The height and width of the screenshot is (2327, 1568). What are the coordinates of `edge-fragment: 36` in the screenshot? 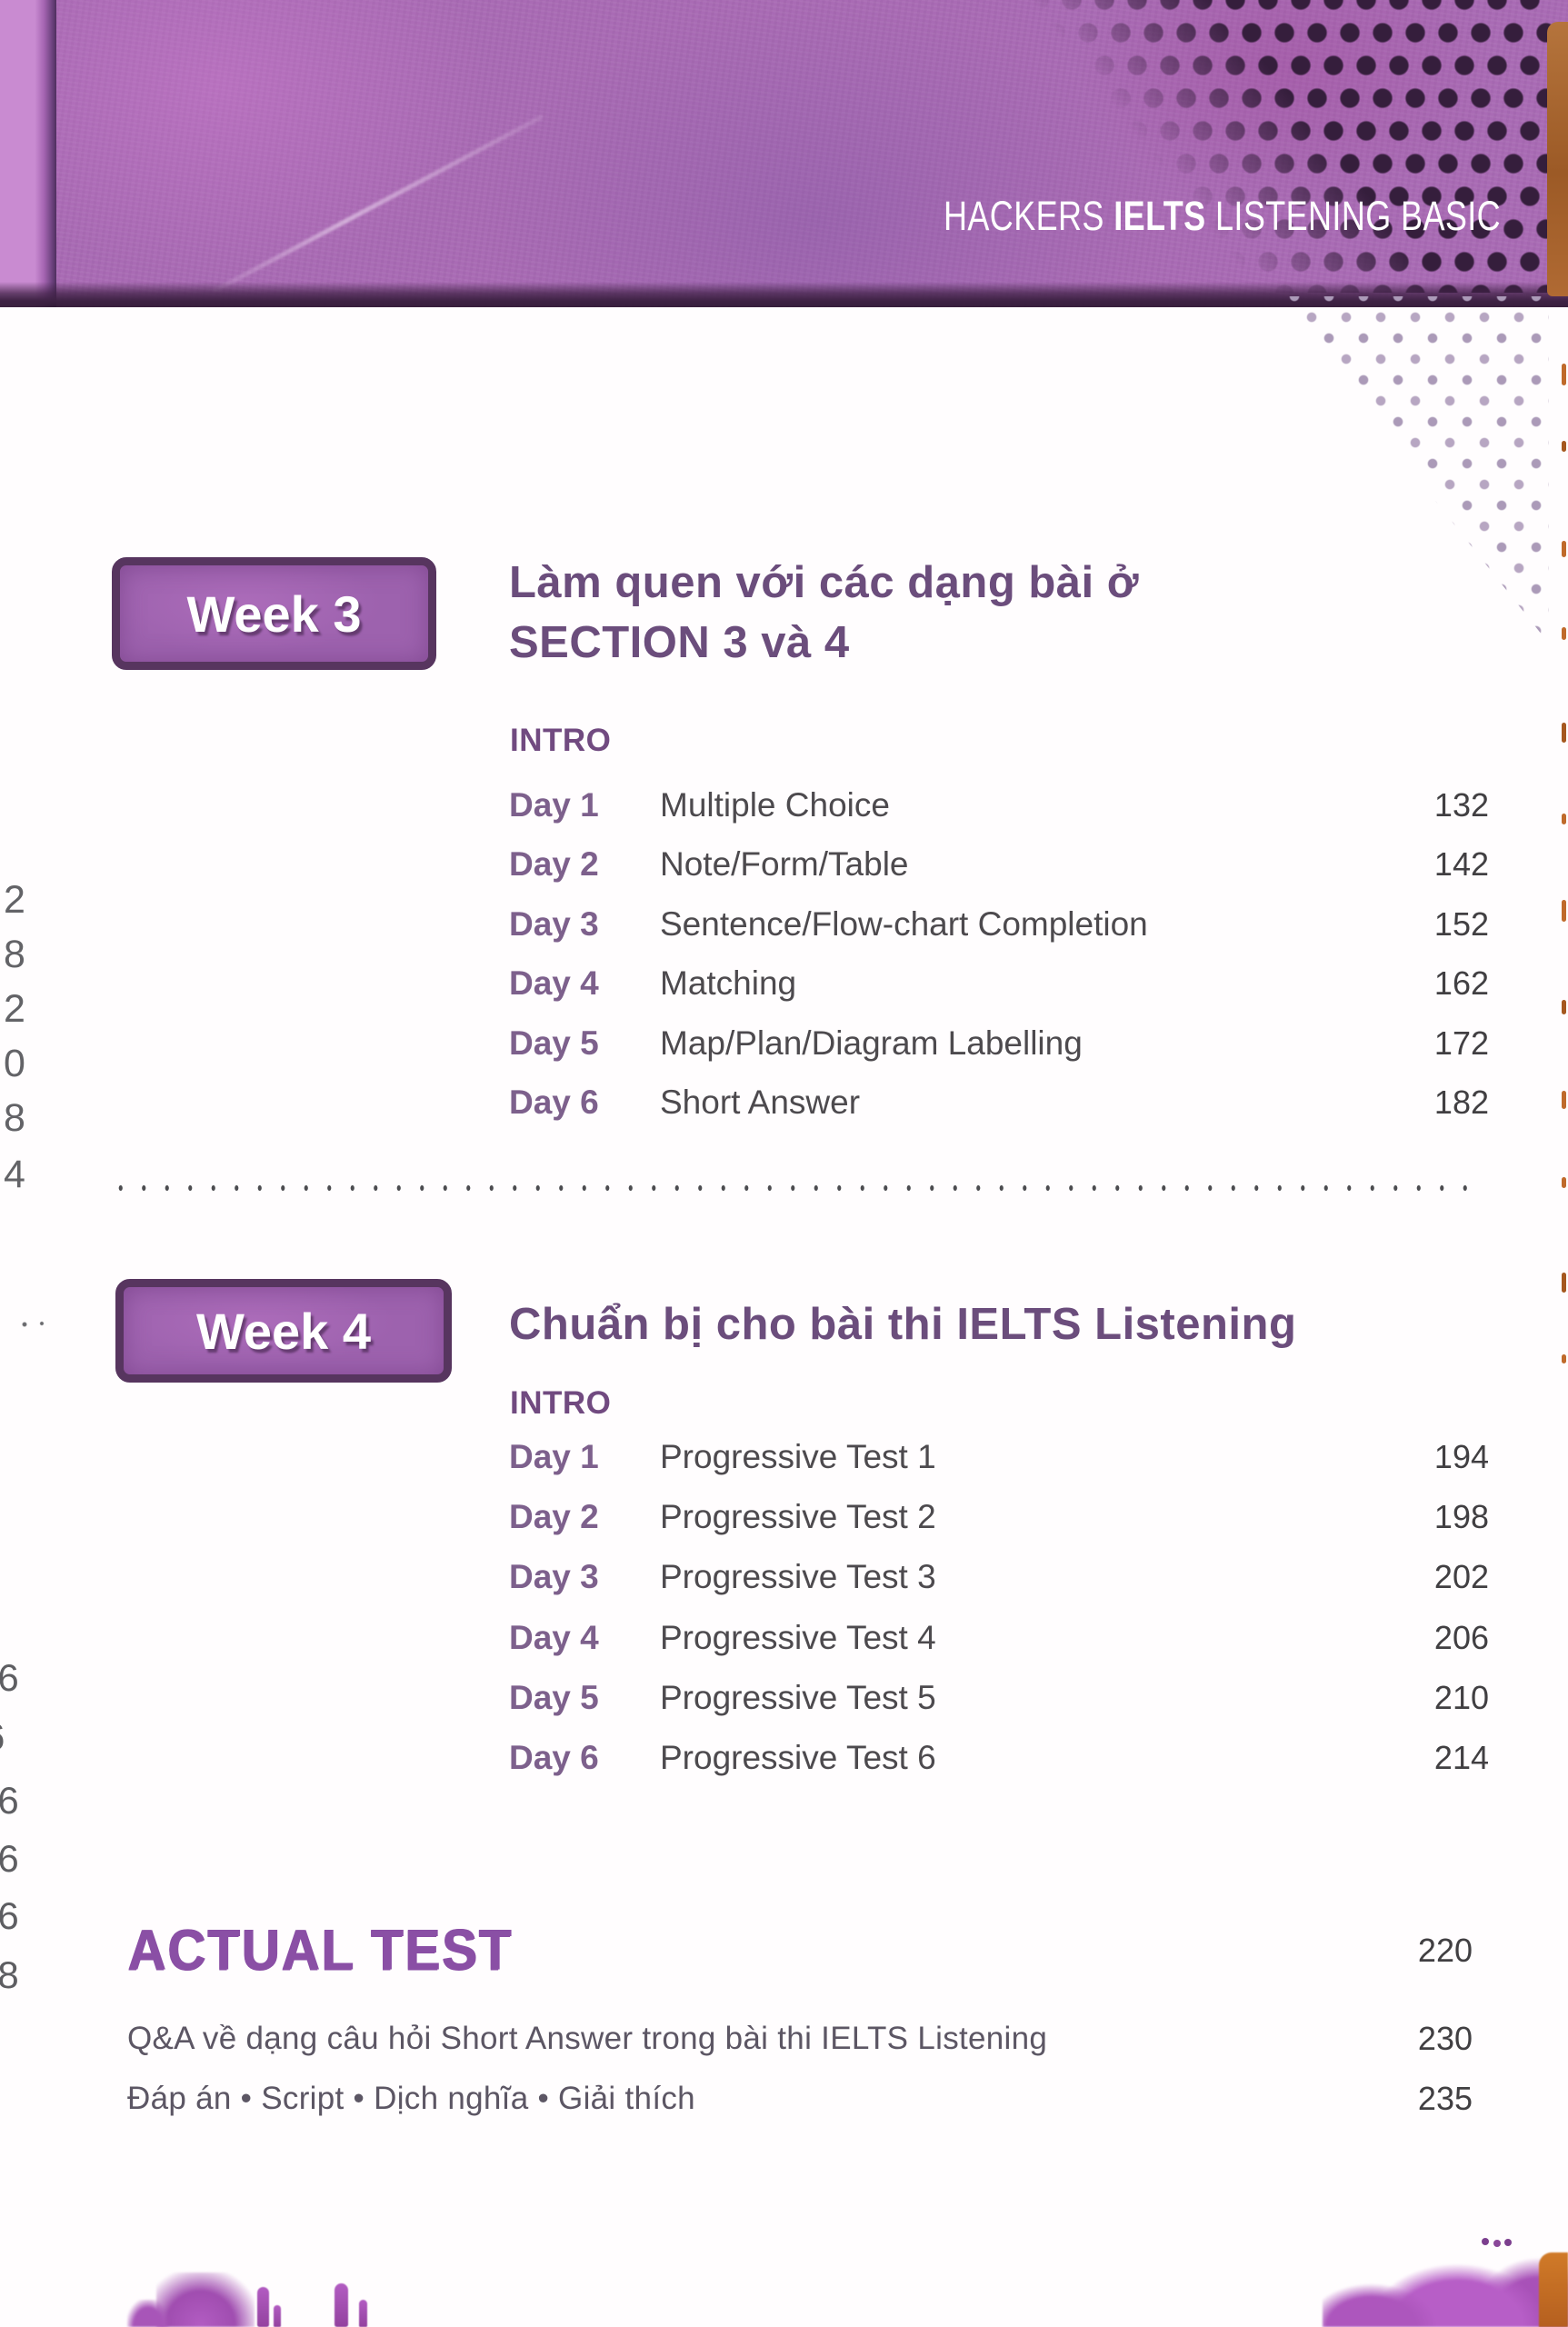 It's located at (11, 1800).